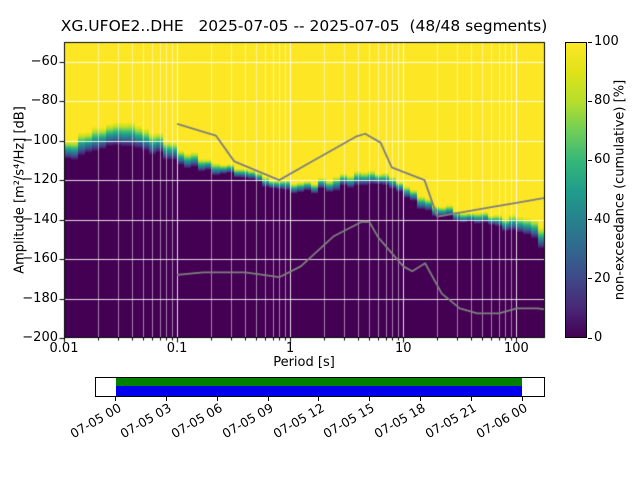  What do you see at coordinates (602, 160) in the screenshot?
I see `colorbar-tick-label: 60` at bounding box center [602, 160].